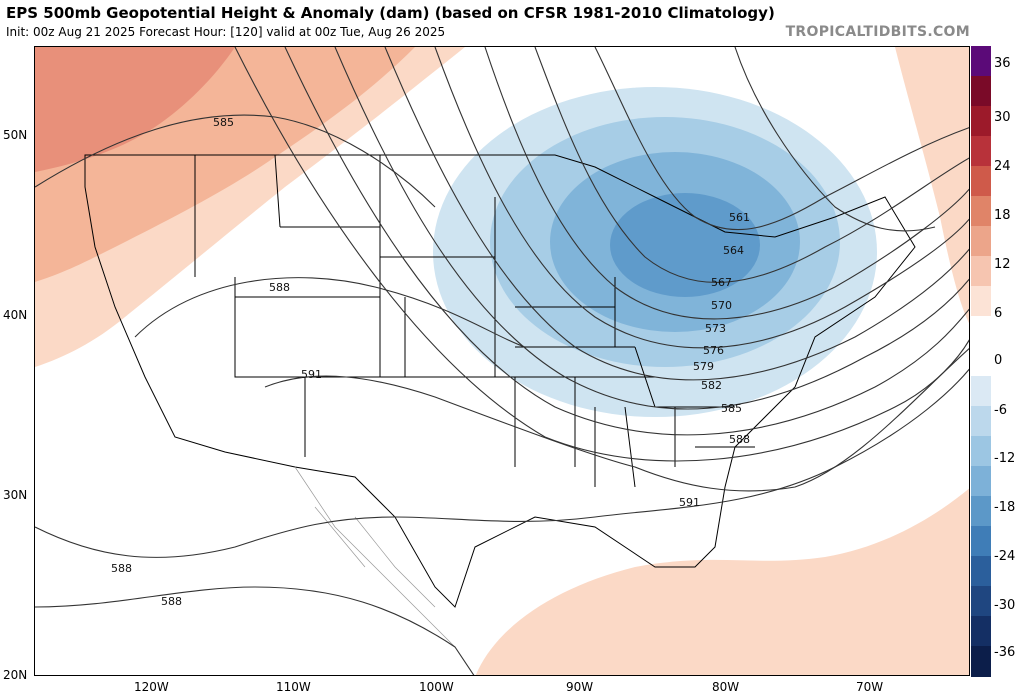  I want to click on colorbar-tick-label: -12, so click(1005, 458).